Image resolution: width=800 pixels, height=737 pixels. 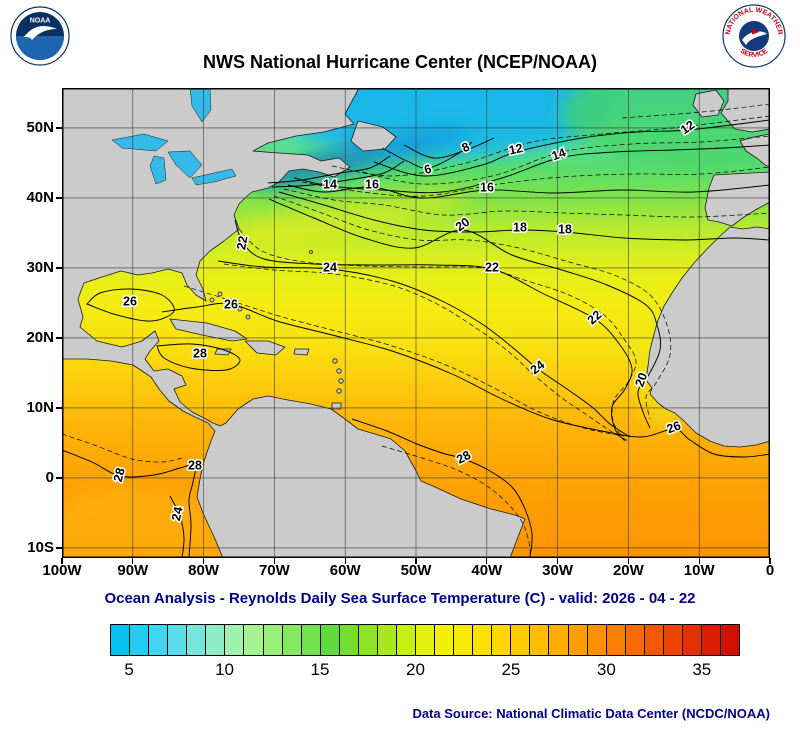 What do you see at coordinates (40, 127) in the screenshot?
I see `lat-axis-label: 50N` at bounding box center [40, 127].